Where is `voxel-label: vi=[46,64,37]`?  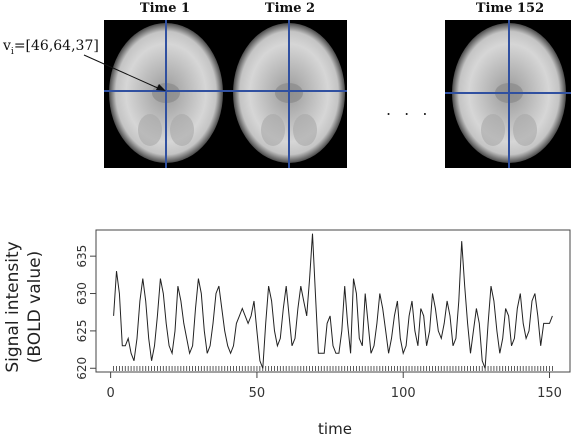
voxel-label: vi=[46,64,37] is located at coordinates (51, 47).